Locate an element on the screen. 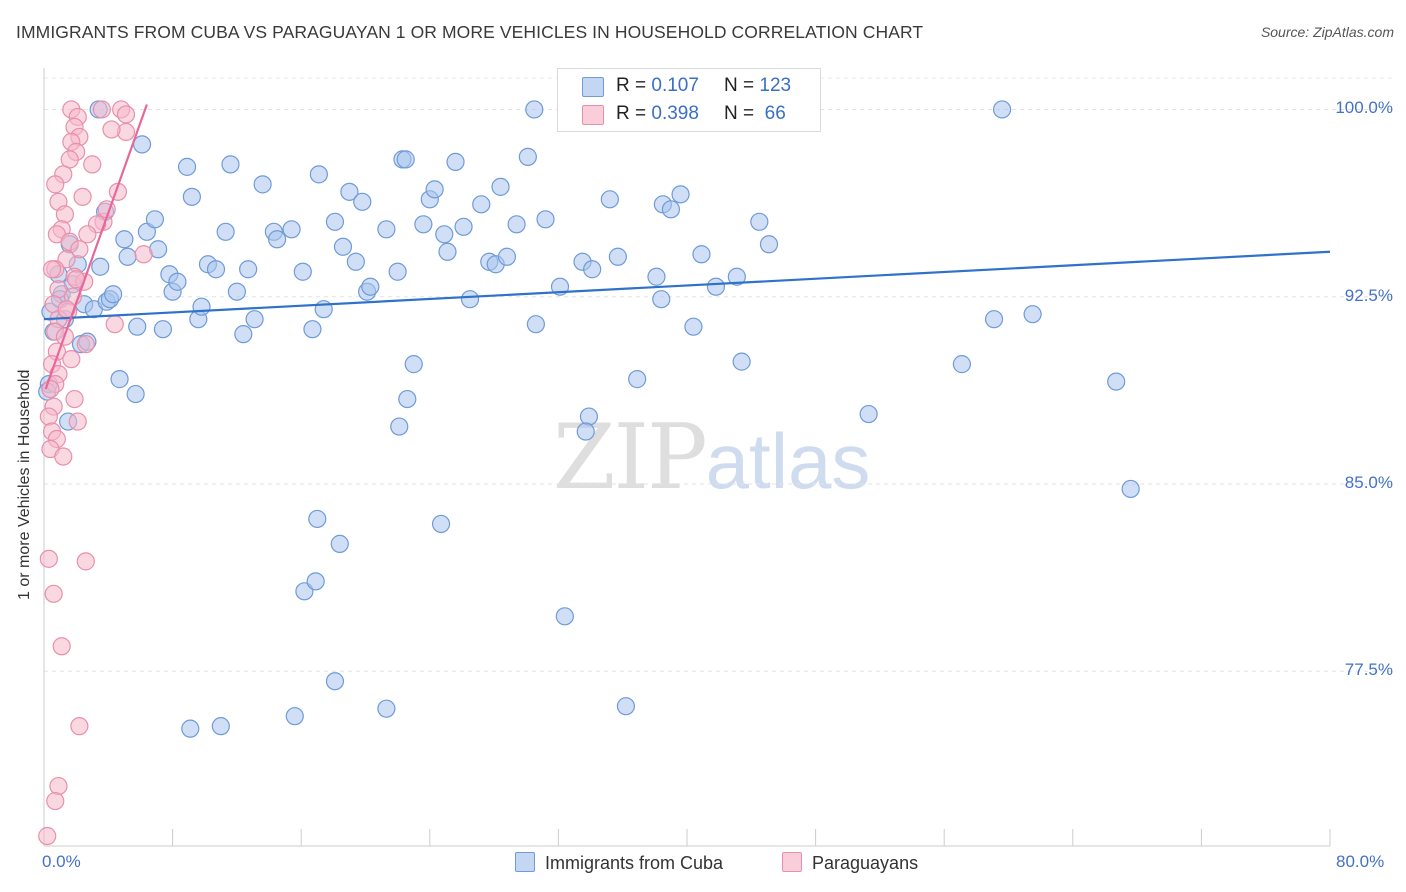  y-tick-label-0: 100.0% is located at coordinates (1364, 108).